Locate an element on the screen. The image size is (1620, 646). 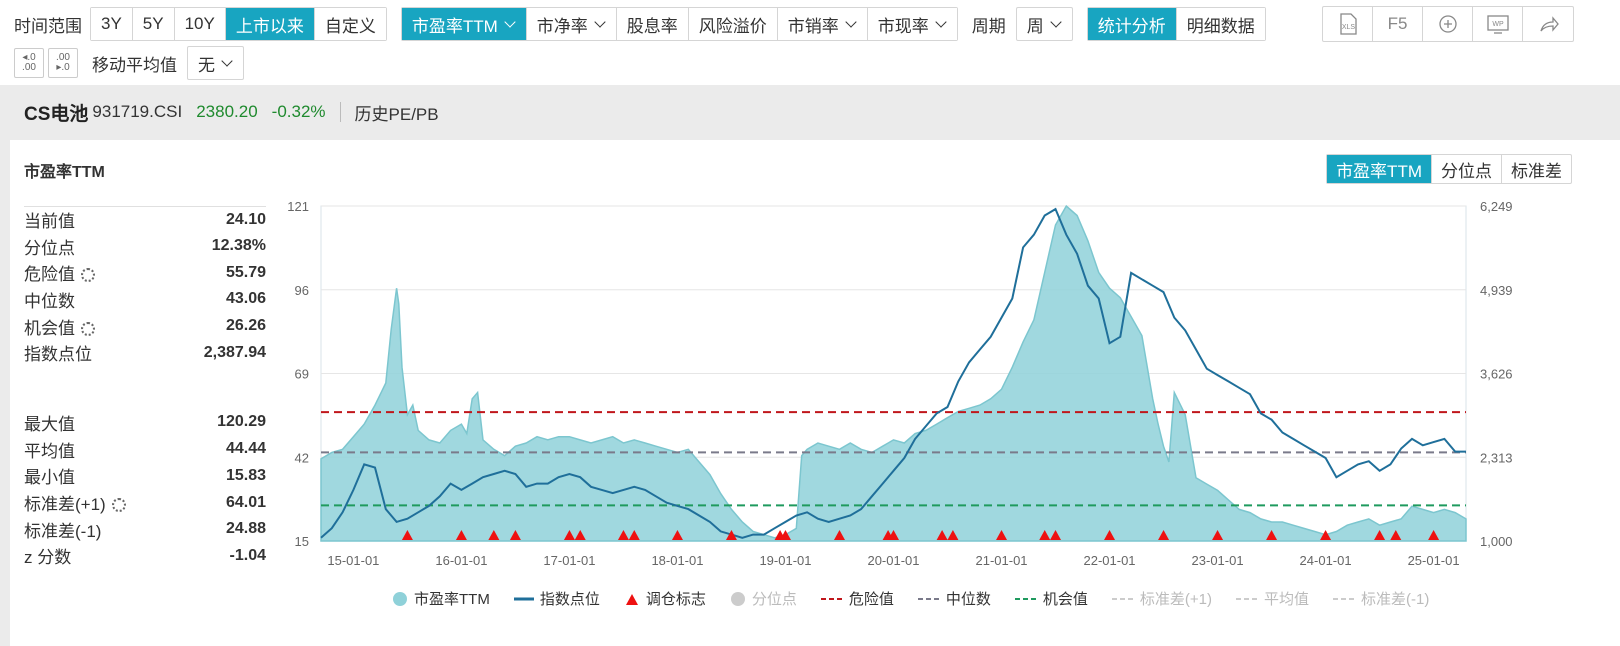
metric-pcf-button: 市现率 is located at coordinates (912, 24).